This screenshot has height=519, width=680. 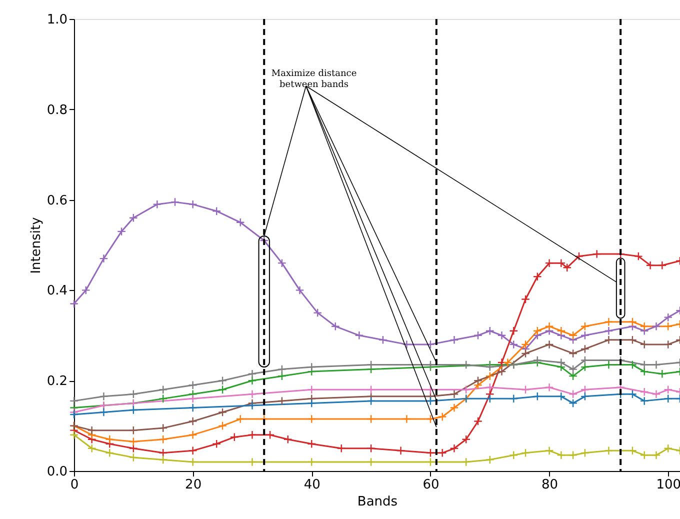 What do you see at coordinates (74, 485) in the screenshot?
I see `x-tick-label: 0` at bounding box center [74, 485].